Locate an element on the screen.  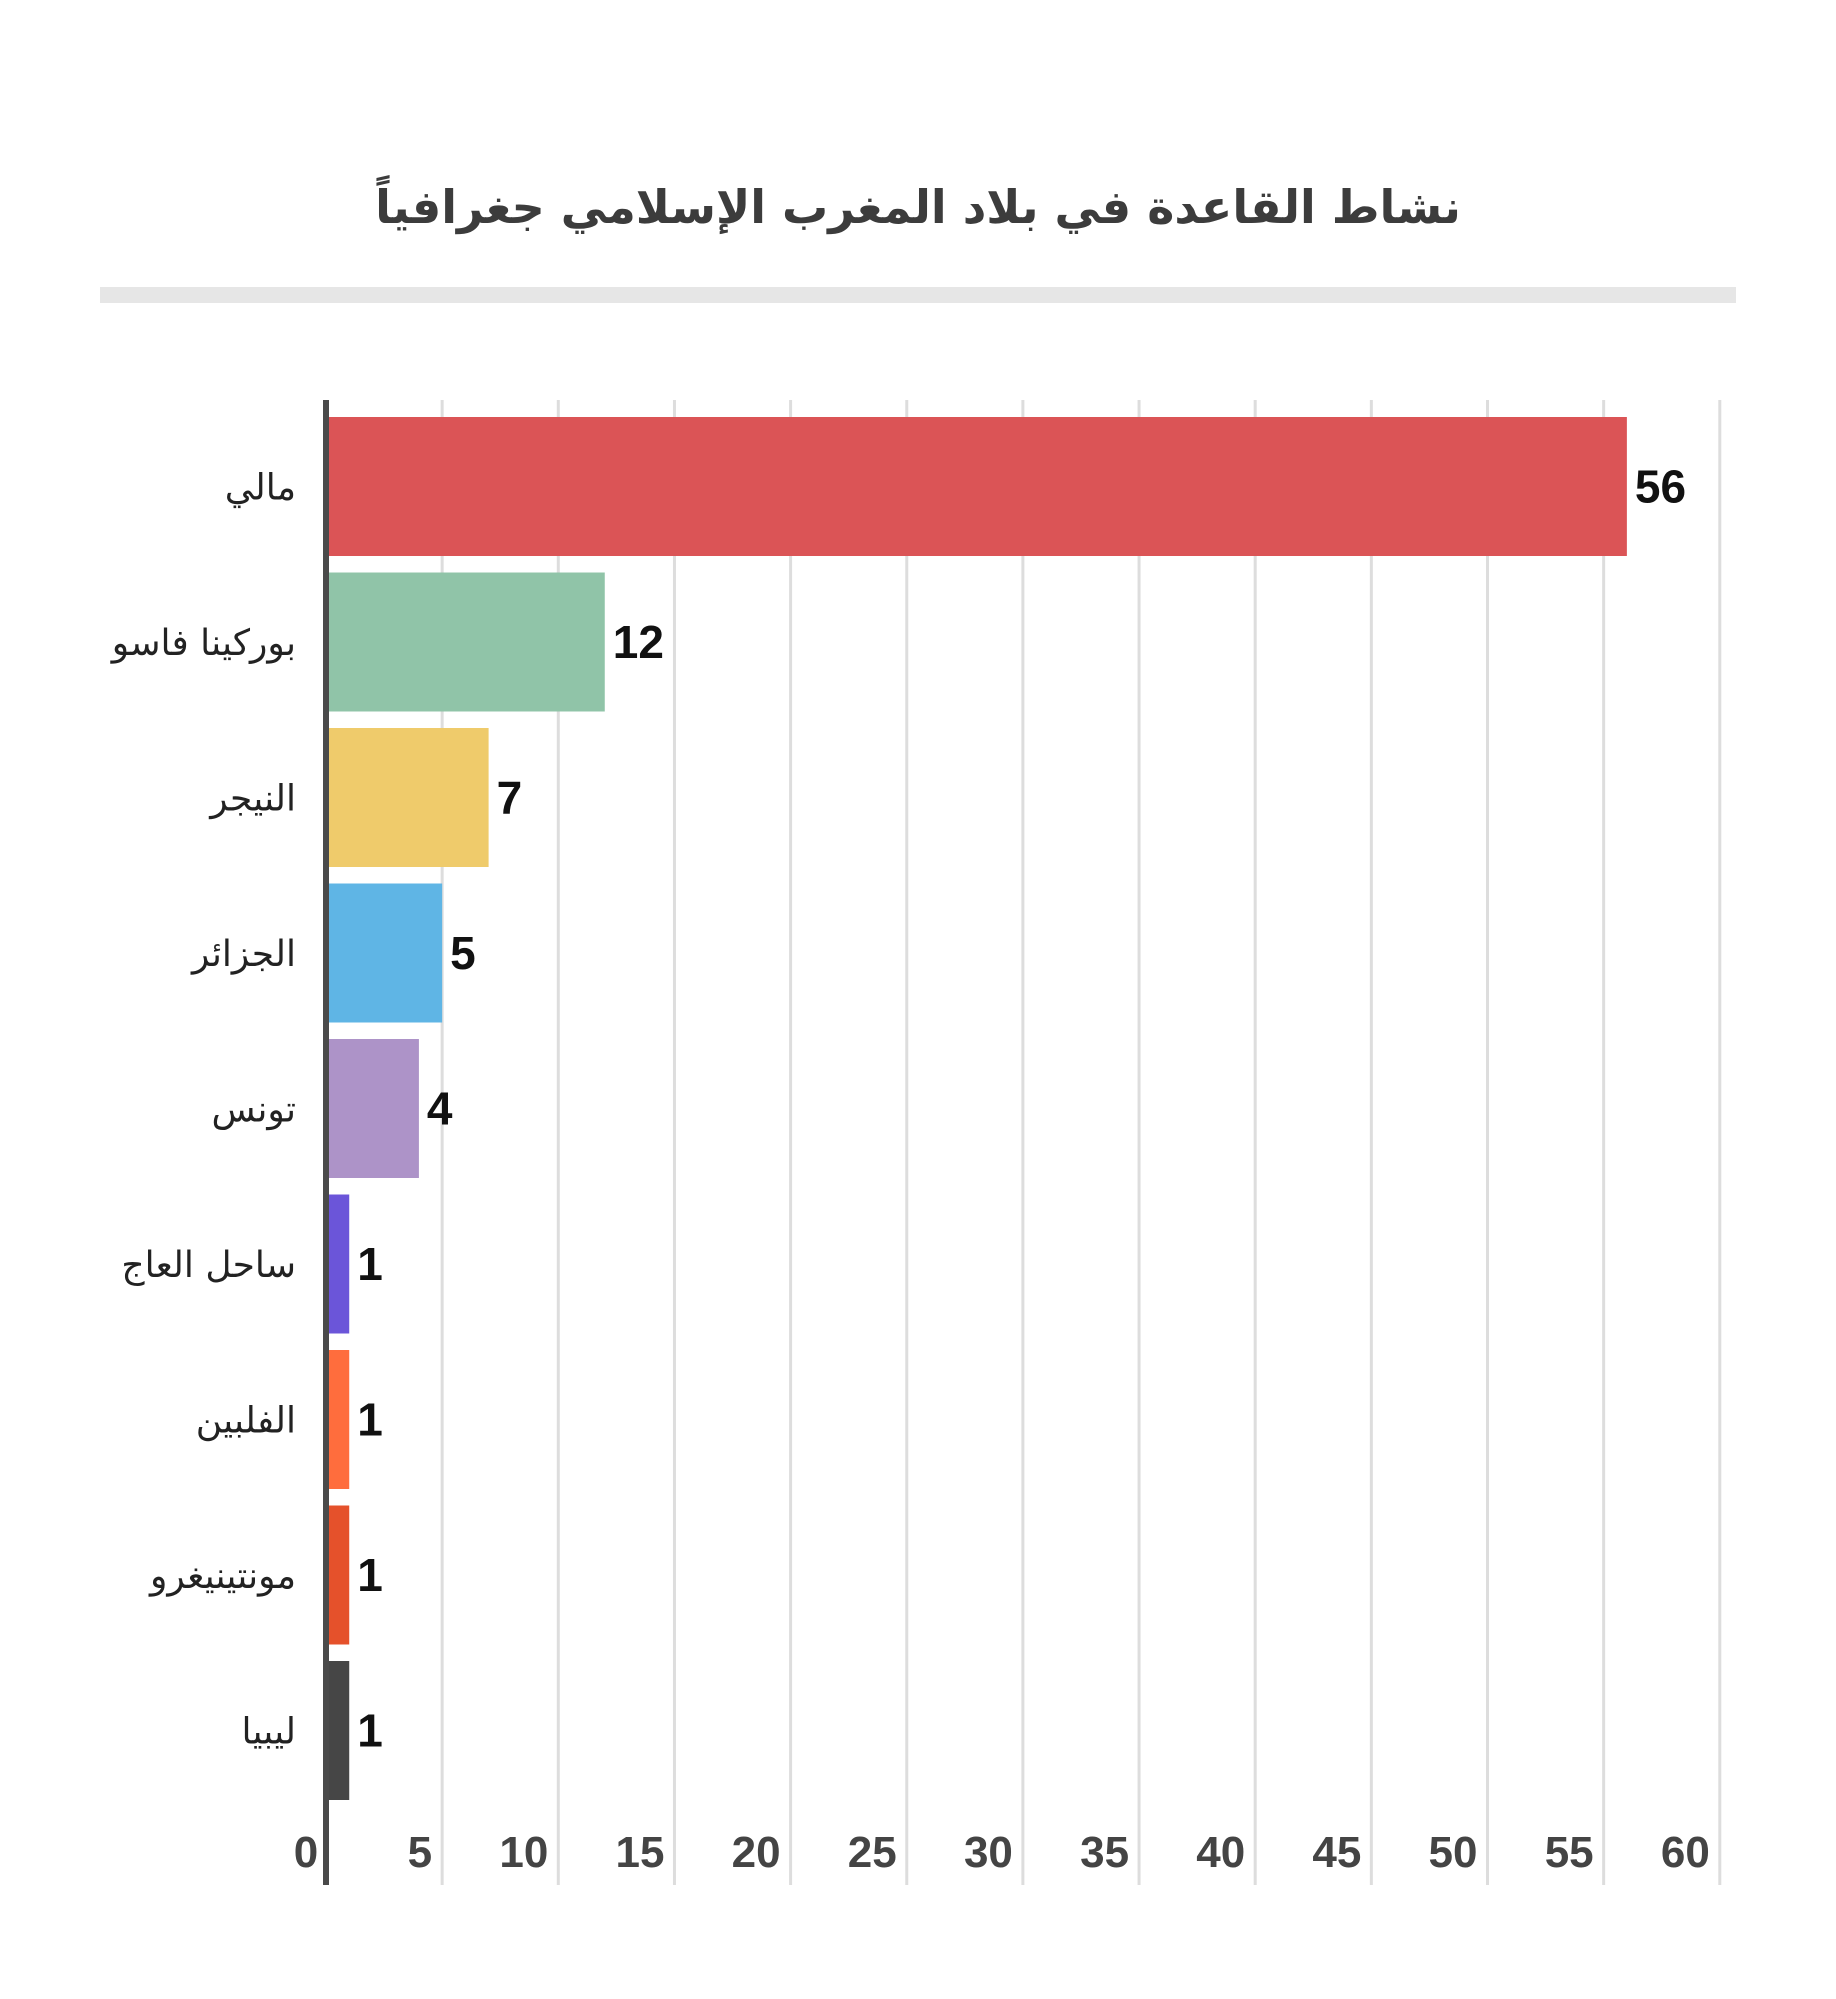
x-tick-label: 35 is located at coordinates (1104, 1852).